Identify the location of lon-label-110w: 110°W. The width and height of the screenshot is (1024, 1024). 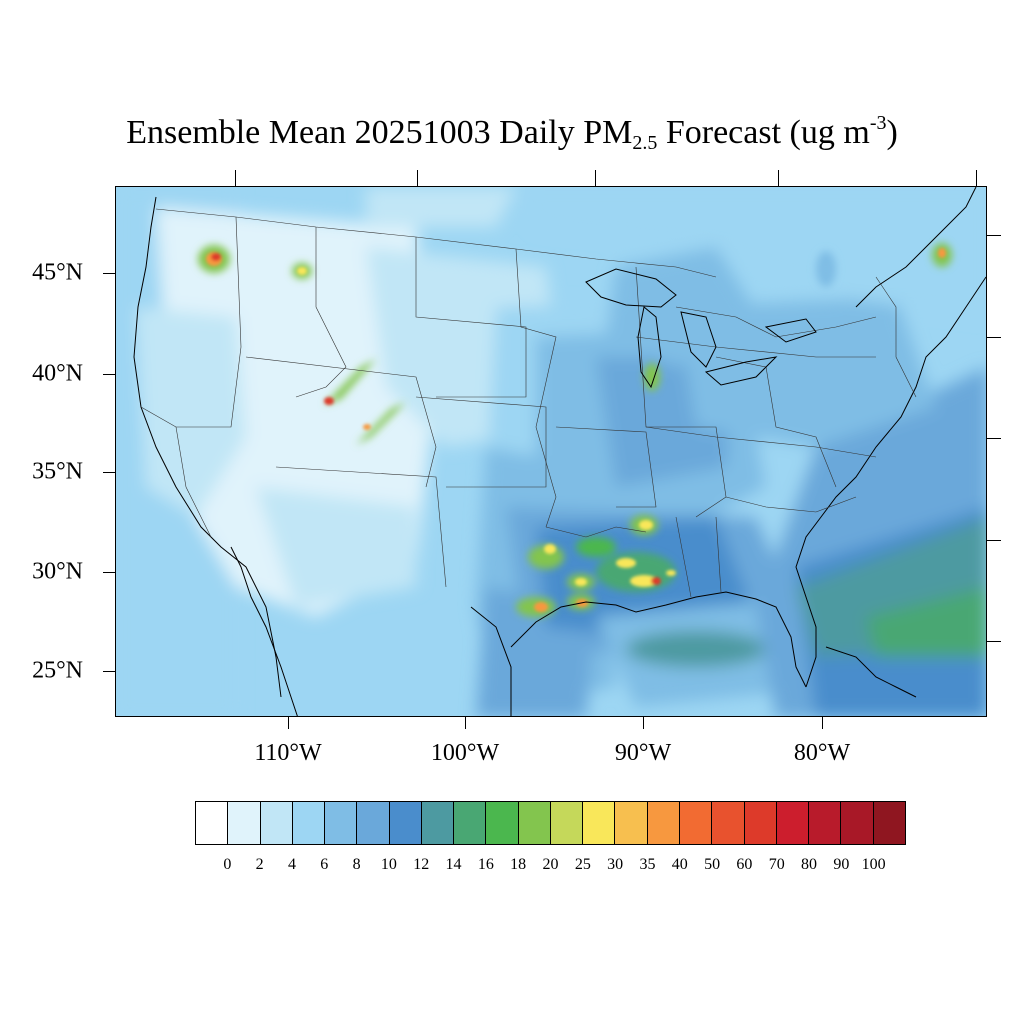
(288, 753).